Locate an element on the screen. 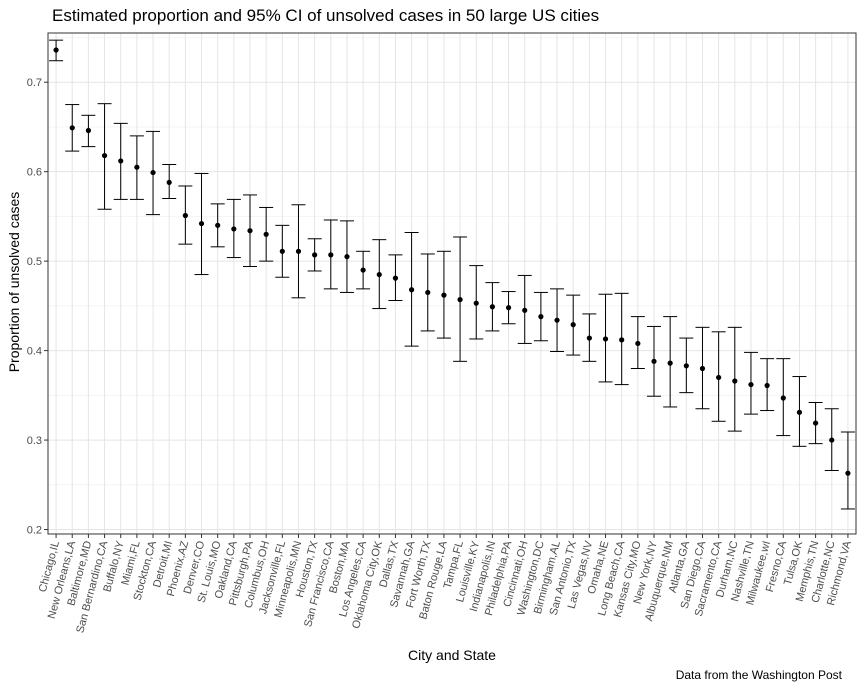 The image size is (864, 691). chart-caption: Data from the Washington Post is located at coordinates (758, 675).